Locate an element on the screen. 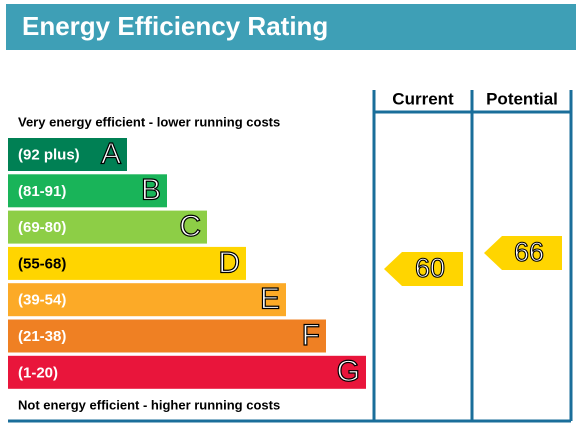  title-bar is located at coordinates (291, 27).